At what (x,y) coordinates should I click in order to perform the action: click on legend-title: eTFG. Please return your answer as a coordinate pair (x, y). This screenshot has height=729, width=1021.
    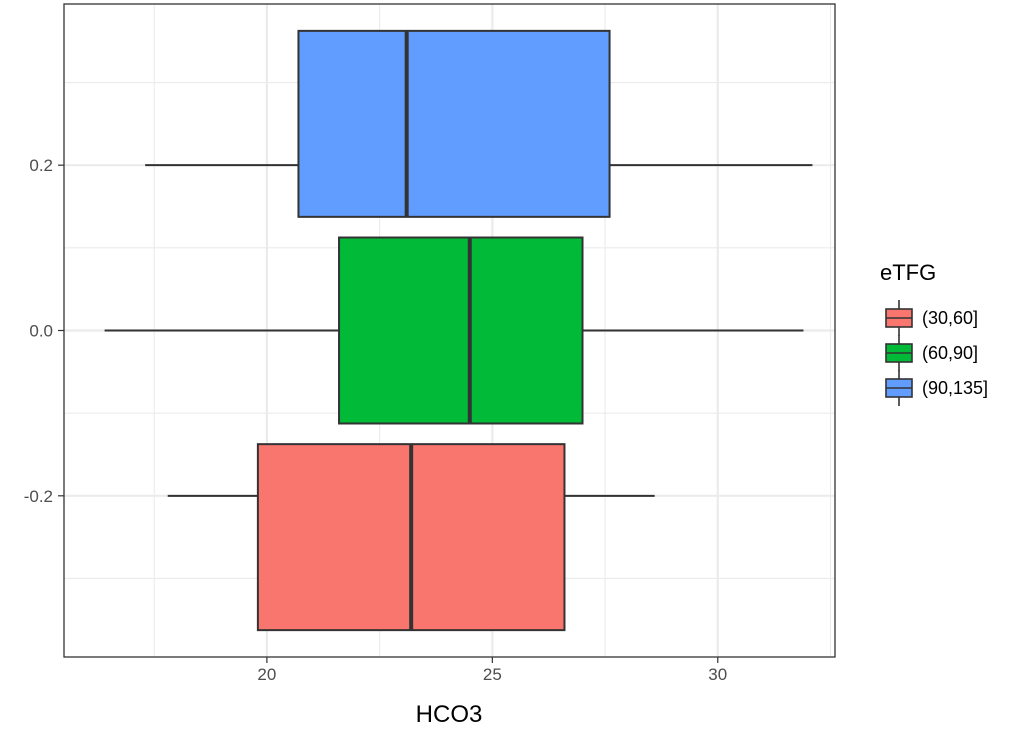
    Looking at the image, I should click on (908, 272).